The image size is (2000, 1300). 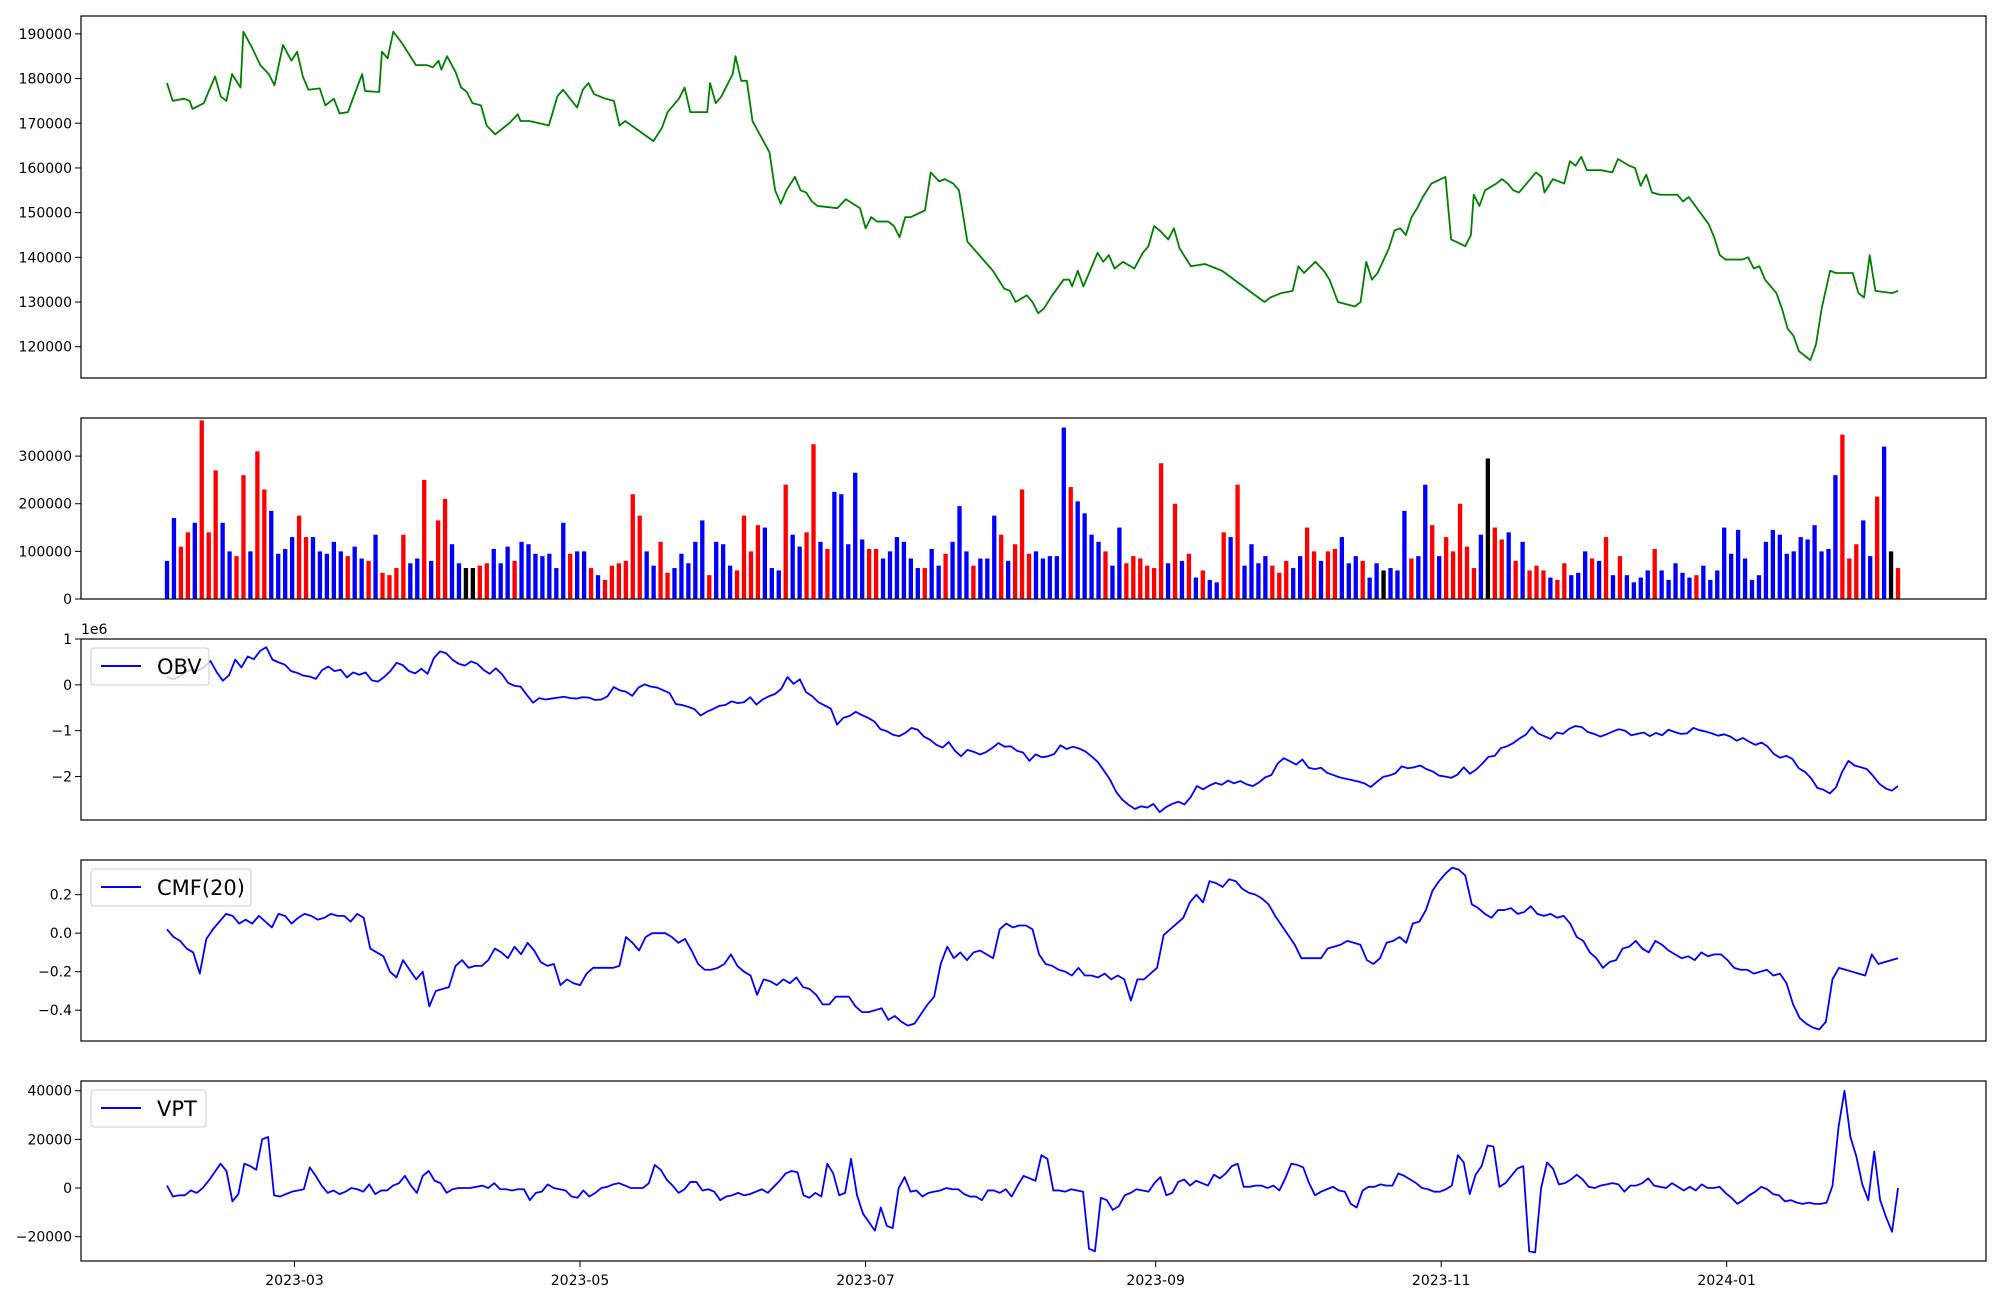 I want to click on obv-ytick-label: 1, so click(x=67, y=640).